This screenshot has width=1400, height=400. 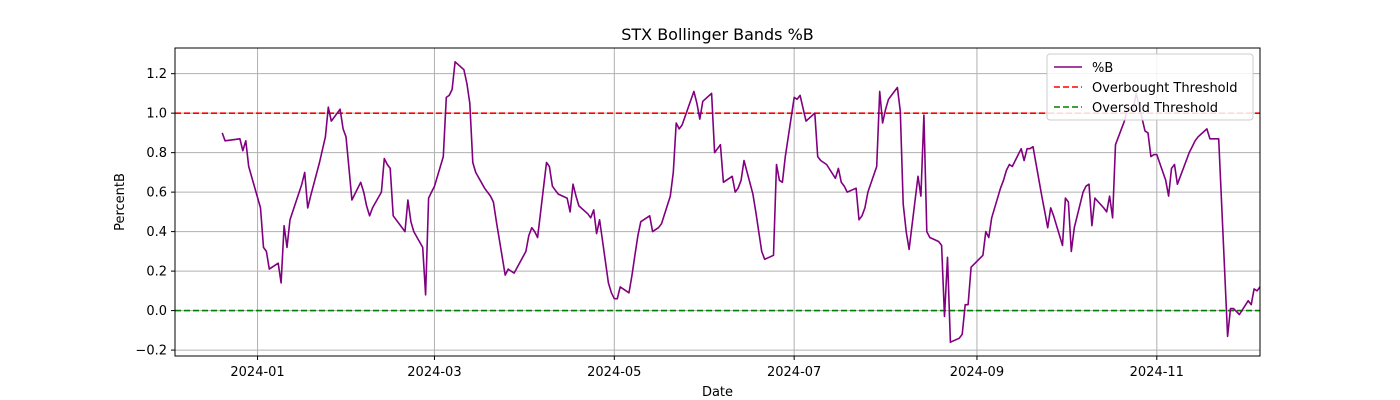 What do you see at coordinates (794, 372) in the screenshot?
I see `x-tick-label: 2024-07` at bounding box center [794, 372].